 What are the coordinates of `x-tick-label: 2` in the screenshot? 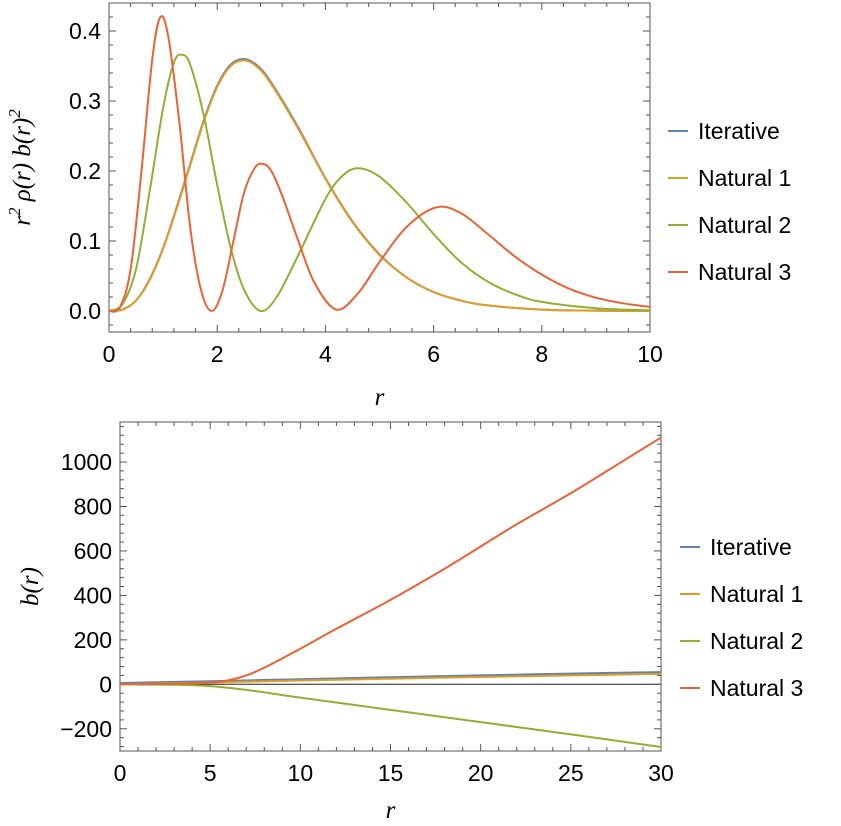 It's located at (217, 354).